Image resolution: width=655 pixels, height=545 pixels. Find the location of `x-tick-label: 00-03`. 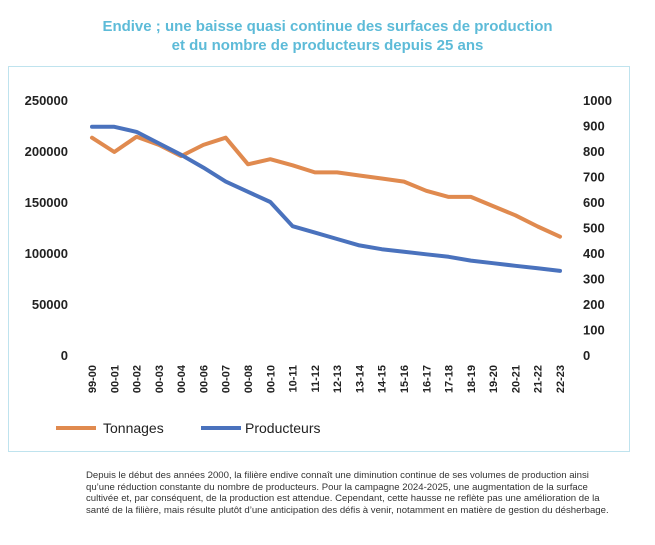

x-tick-label: 00-03 is located at coordinates (160, 379).